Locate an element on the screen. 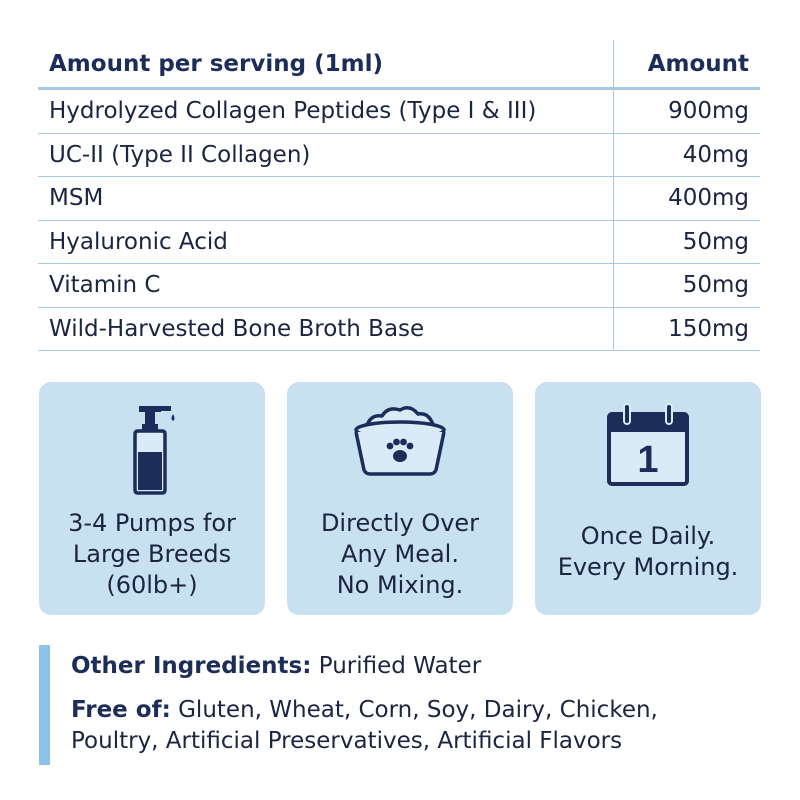 Image resolution: width=800 pixels, height=800 pixels. ingredient-name: Vitamin C is located at coordinates (105, 285).